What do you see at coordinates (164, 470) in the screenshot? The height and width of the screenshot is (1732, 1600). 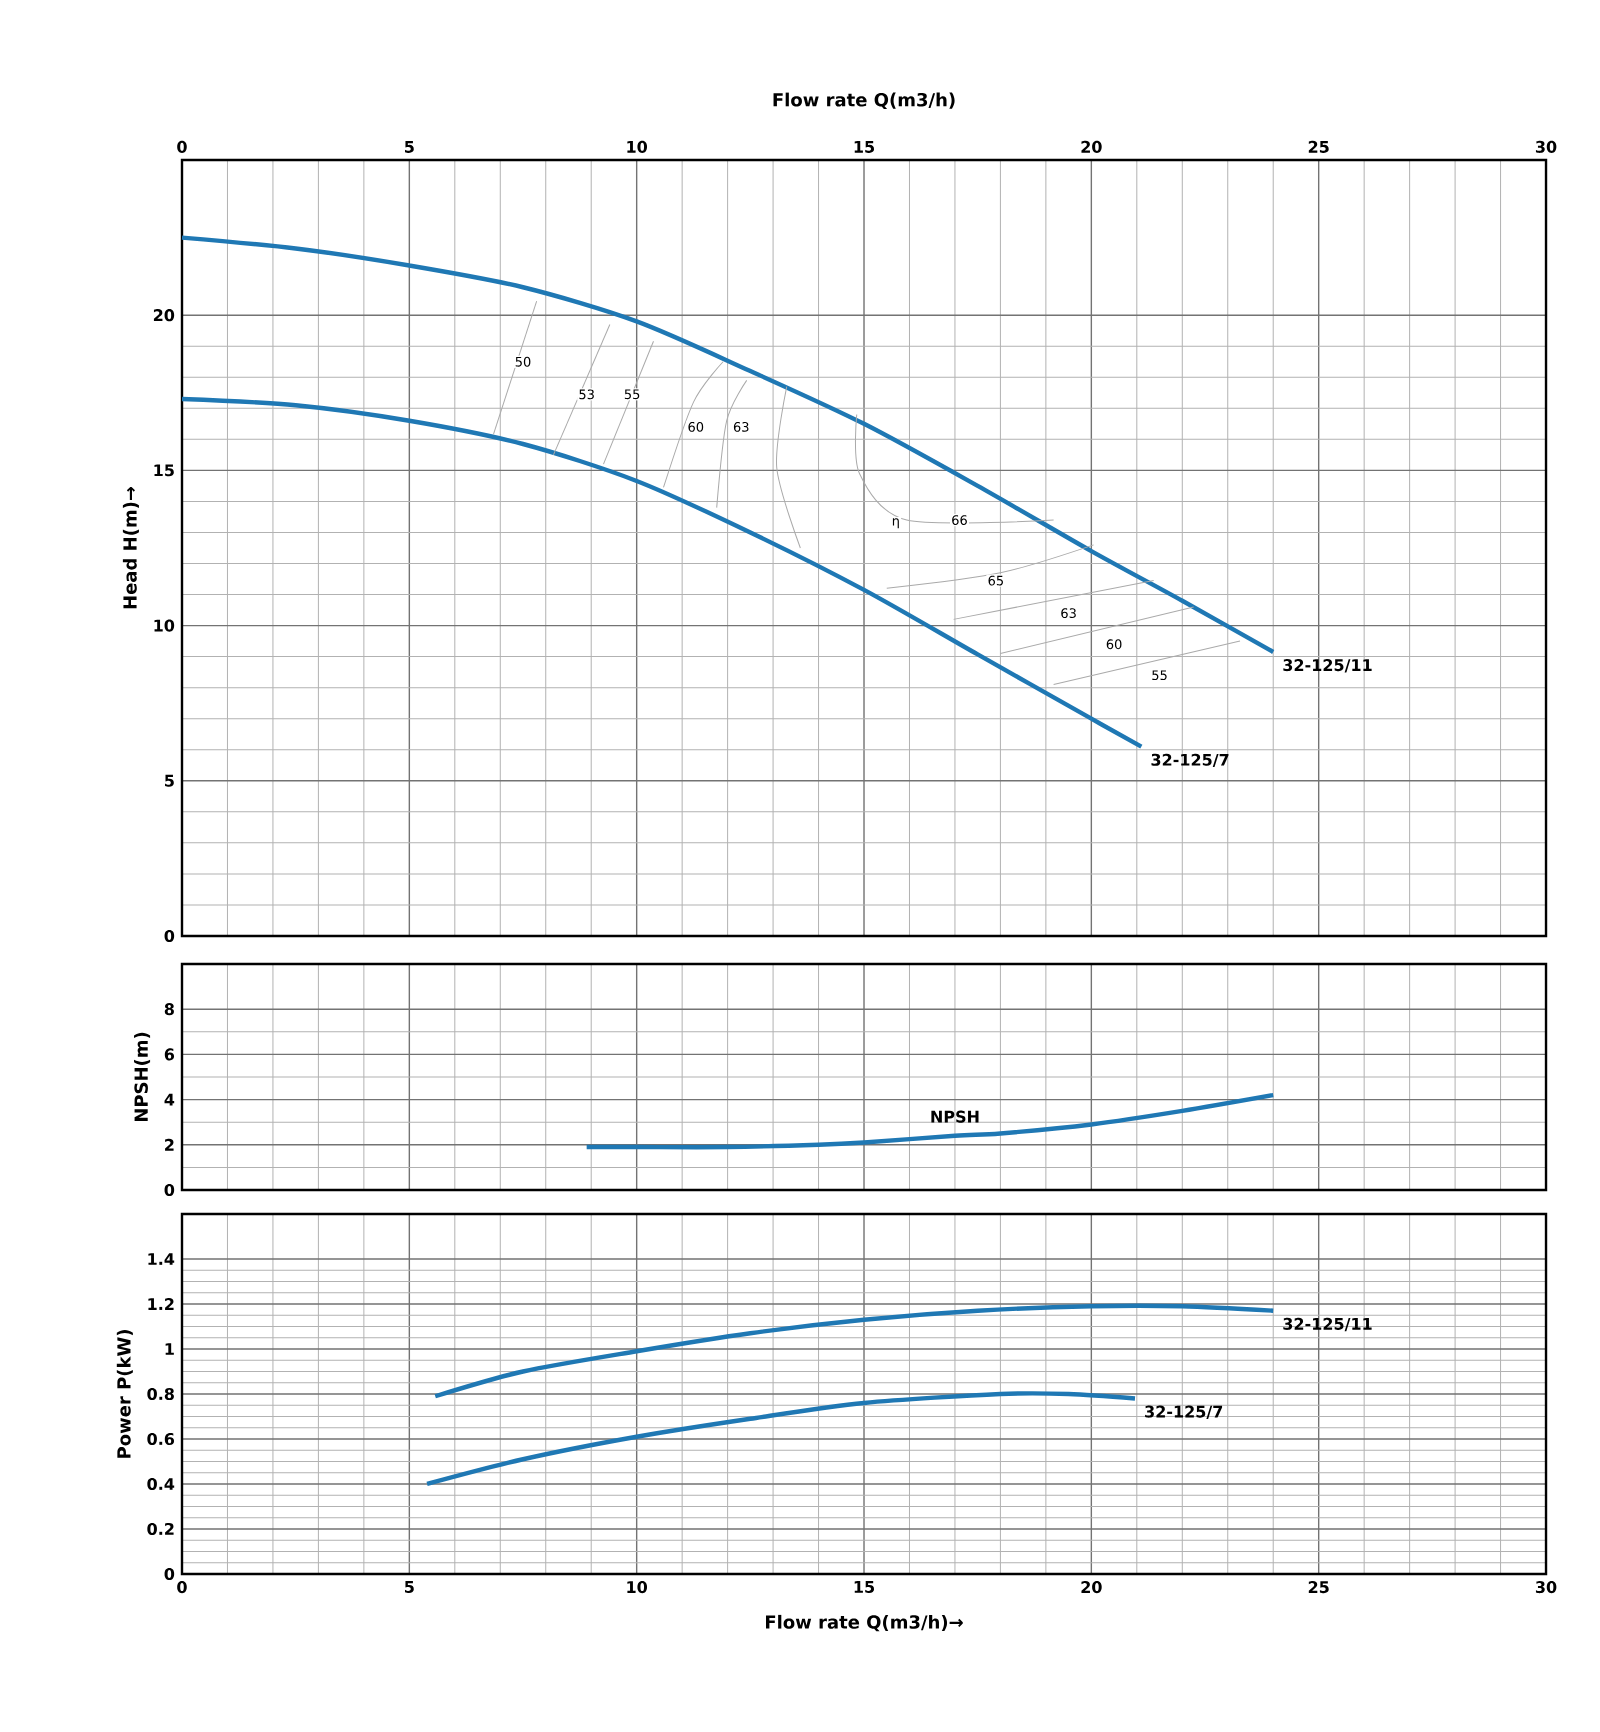 I see `y-tick-label: 15` at bounding box center [164, 470].